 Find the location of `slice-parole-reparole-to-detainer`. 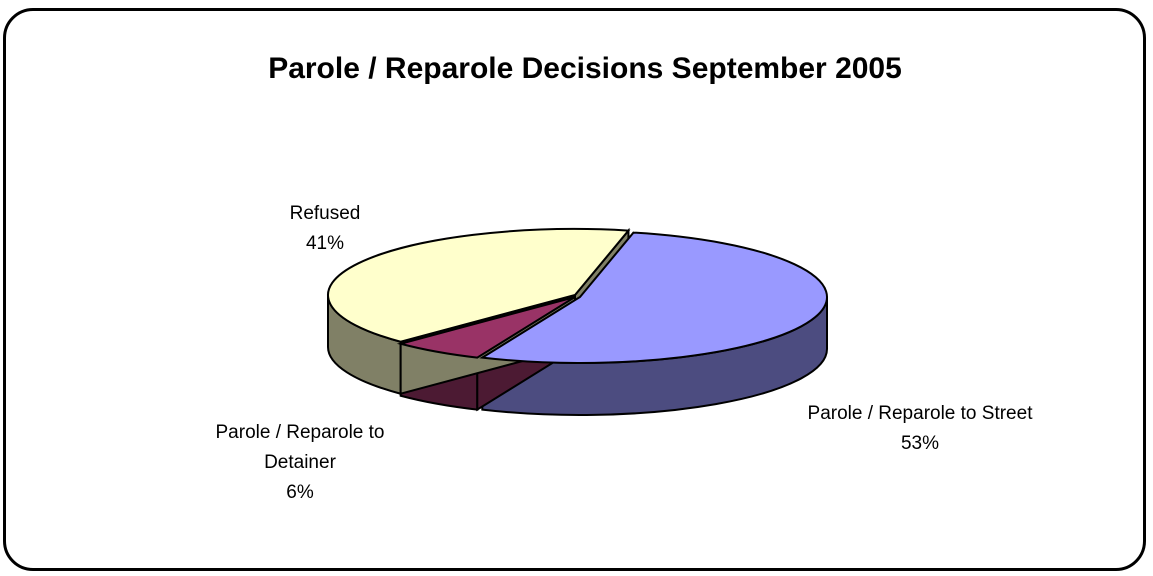

slice-parole-reparole-to-detainer is located at coordinates (486, 327).